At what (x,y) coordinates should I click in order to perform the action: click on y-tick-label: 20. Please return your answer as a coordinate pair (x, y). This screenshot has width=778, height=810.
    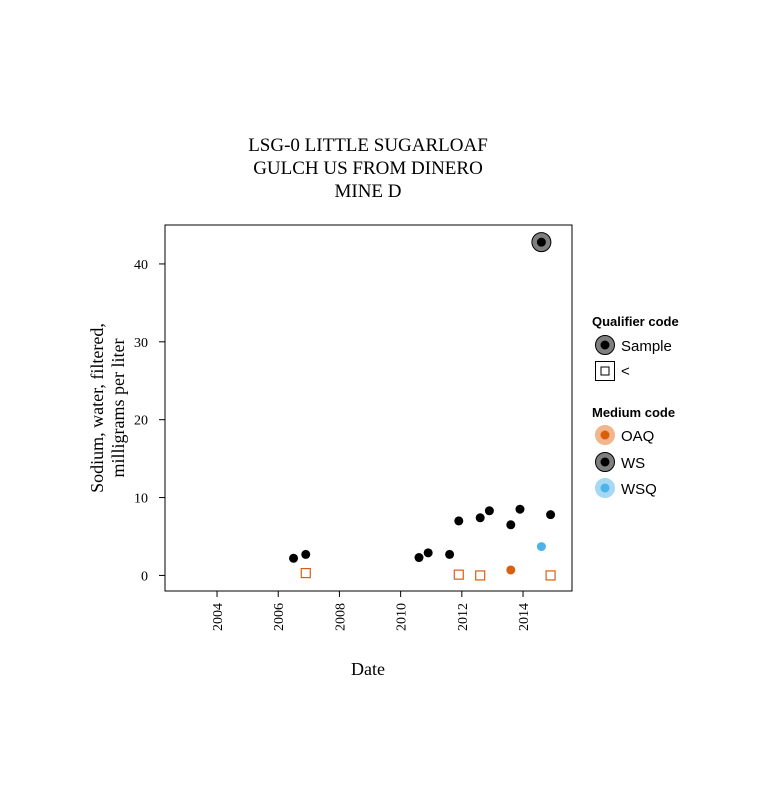
    Looking at the image, I should click on (141, 421).